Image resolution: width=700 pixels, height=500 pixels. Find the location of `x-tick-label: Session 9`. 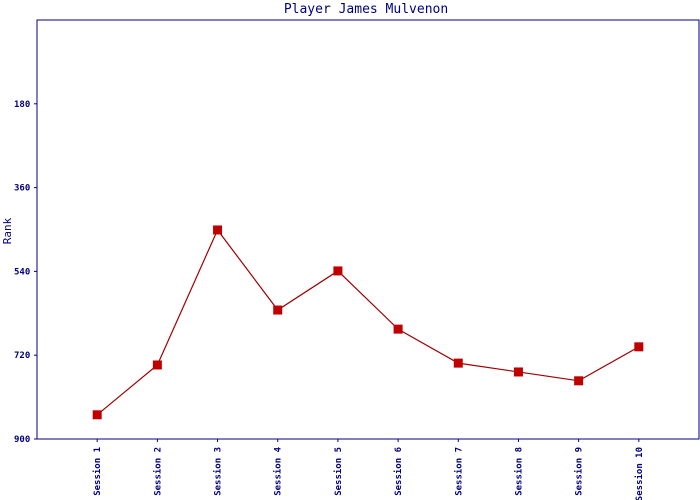

x-tick-label: Session 9 is located at coordinates (579, 471).